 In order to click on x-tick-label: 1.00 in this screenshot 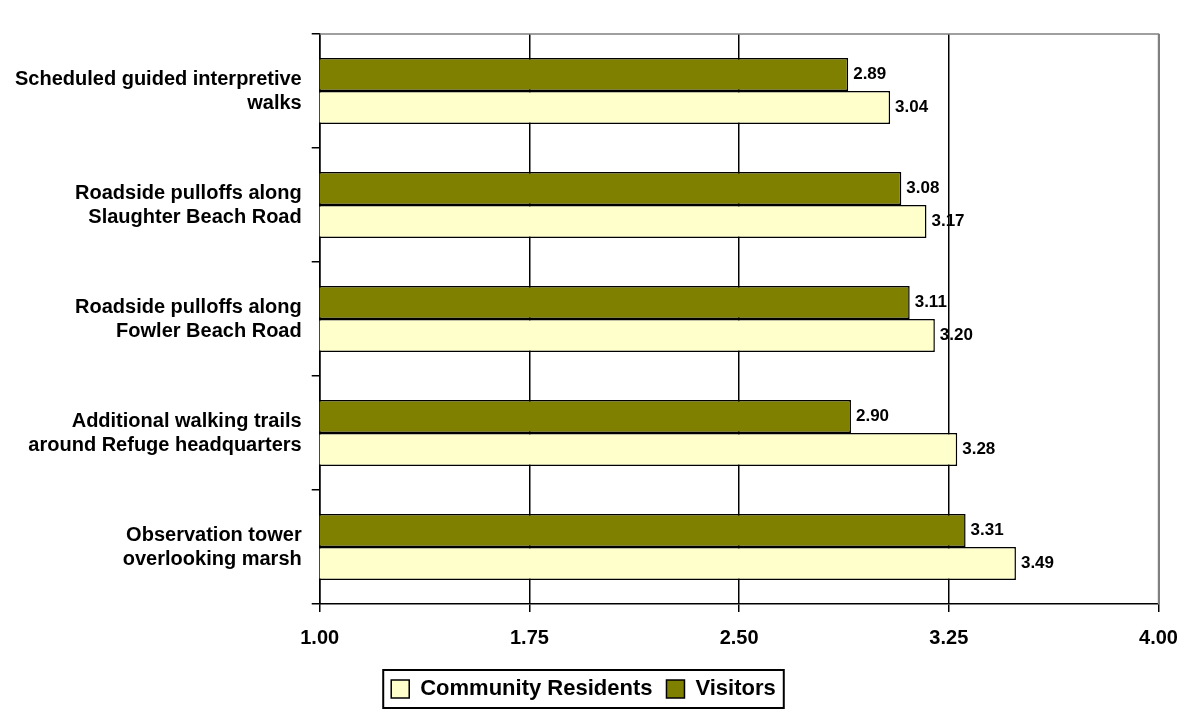, I will do `click(320, 636)`.